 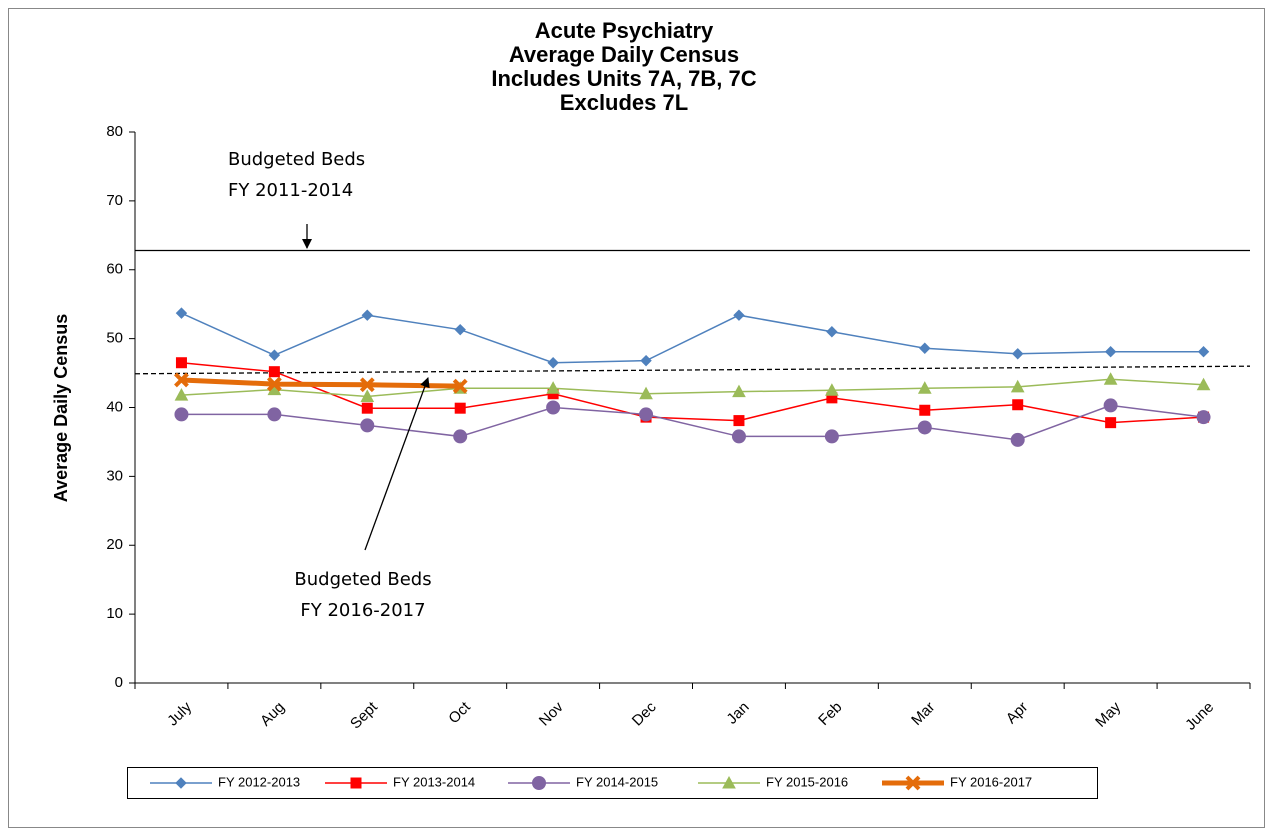 I want to click on annotation-arrow, so click(x=397, y=464).